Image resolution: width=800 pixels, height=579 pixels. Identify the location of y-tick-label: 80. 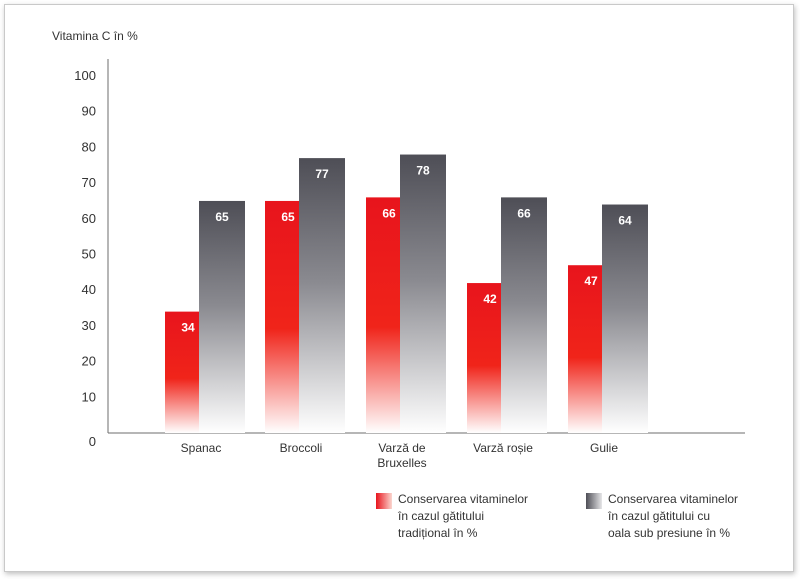
(89, 146).